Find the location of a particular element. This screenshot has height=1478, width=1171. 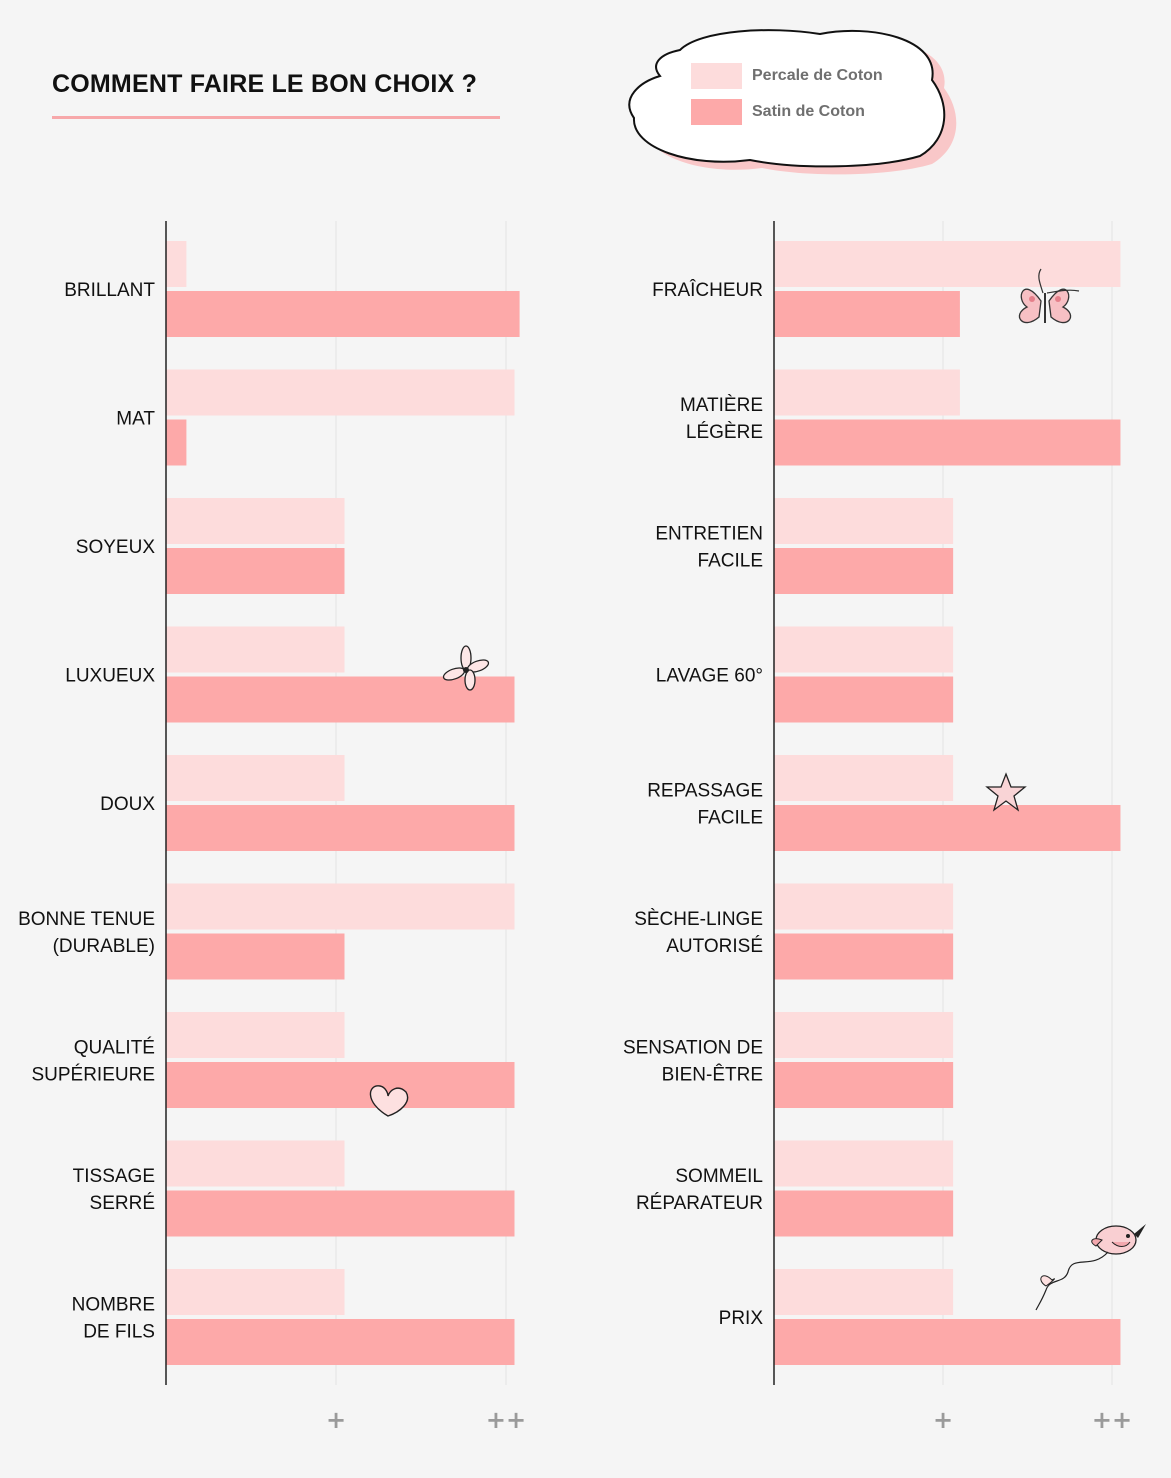

category-label: SENSATION DE is located at coordinates (693, 1048).